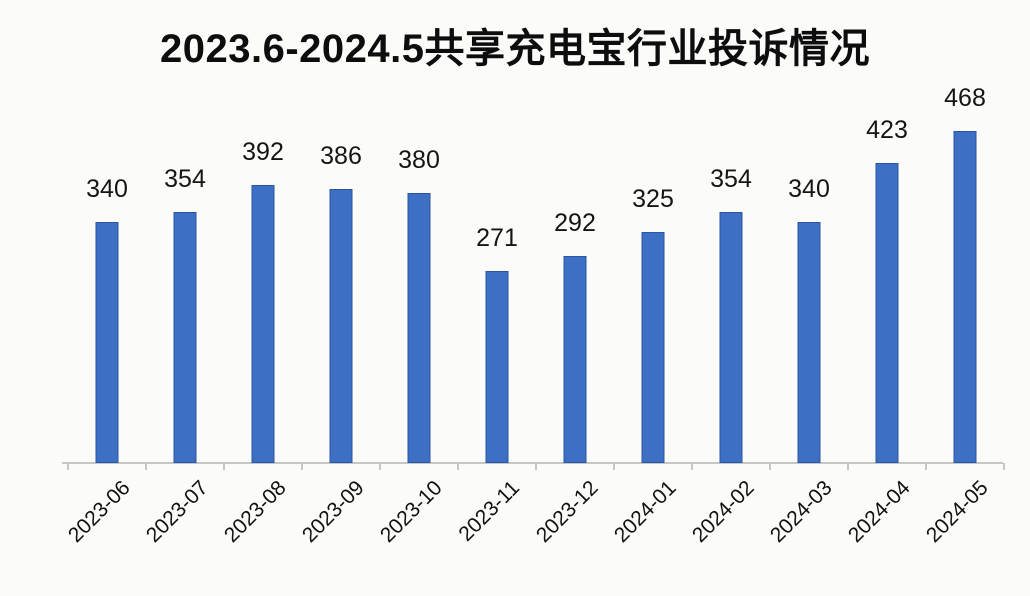 The image size is (1030, 596). Describe the element at coordinates (965, 98) in the screenshot. I see `bar-value-label: 468` at that location.